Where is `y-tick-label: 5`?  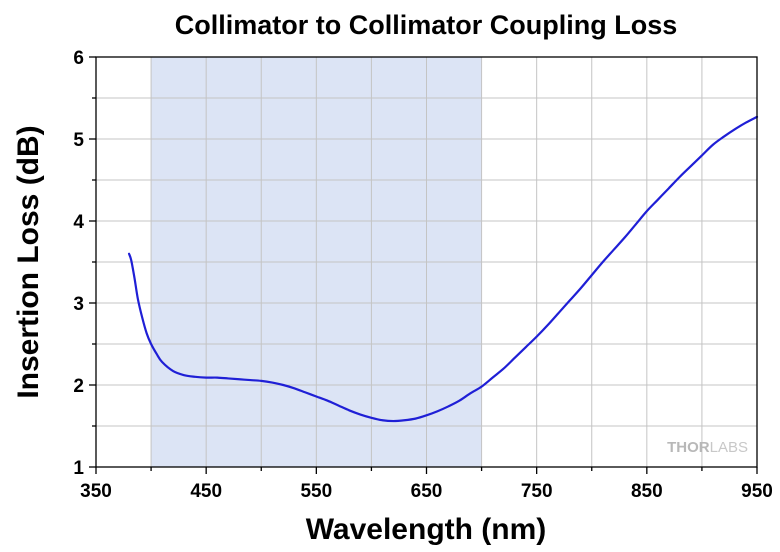
y-tick-label: 5 is located at coordinates (78, 140).